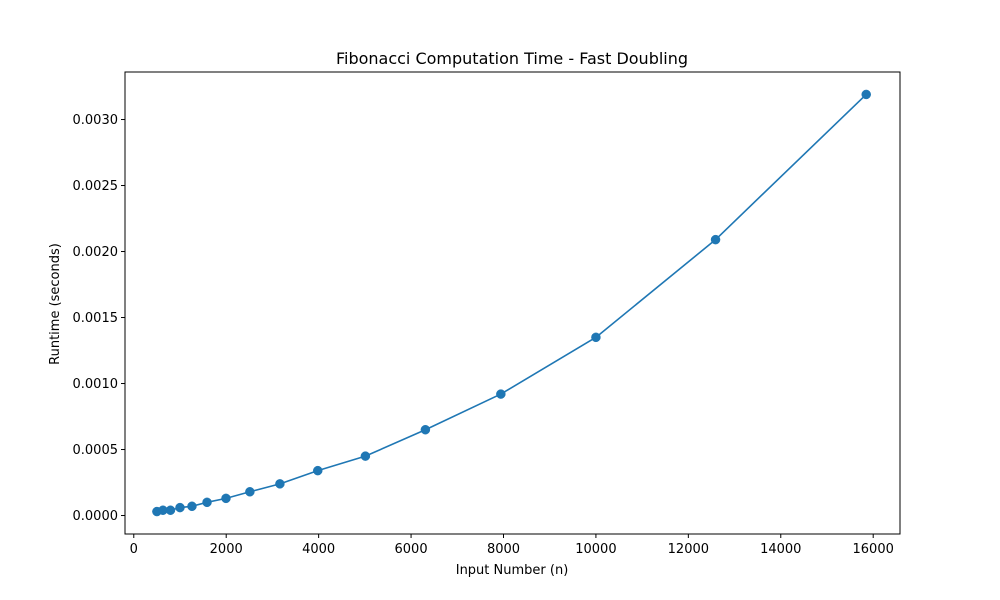 This screenshot has height=600, width=1000. I want to click on y-tick-label: 0.0010, so click(96, 384).